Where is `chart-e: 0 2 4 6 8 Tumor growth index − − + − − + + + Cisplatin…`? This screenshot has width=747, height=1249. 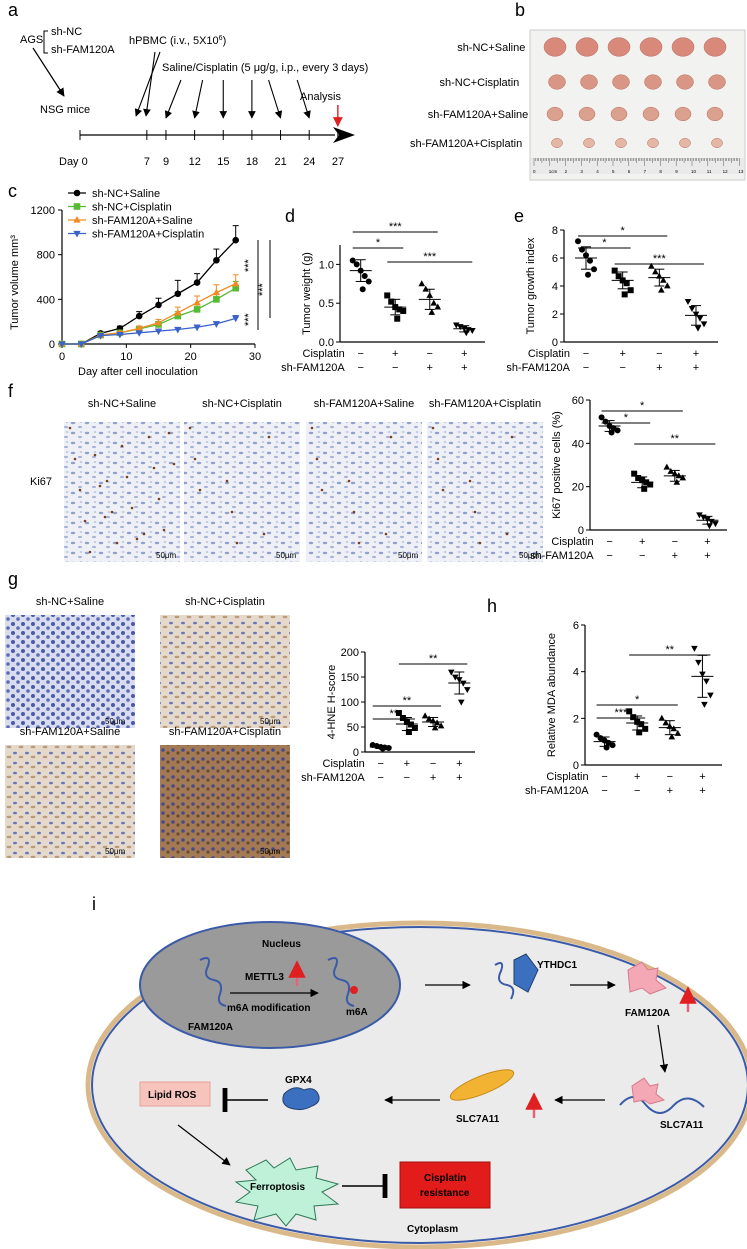
chart-e: 0 2 4 6 8 Tumor growth index − − + − − + + + Cisplatin… is located at coordinates (612, 299).